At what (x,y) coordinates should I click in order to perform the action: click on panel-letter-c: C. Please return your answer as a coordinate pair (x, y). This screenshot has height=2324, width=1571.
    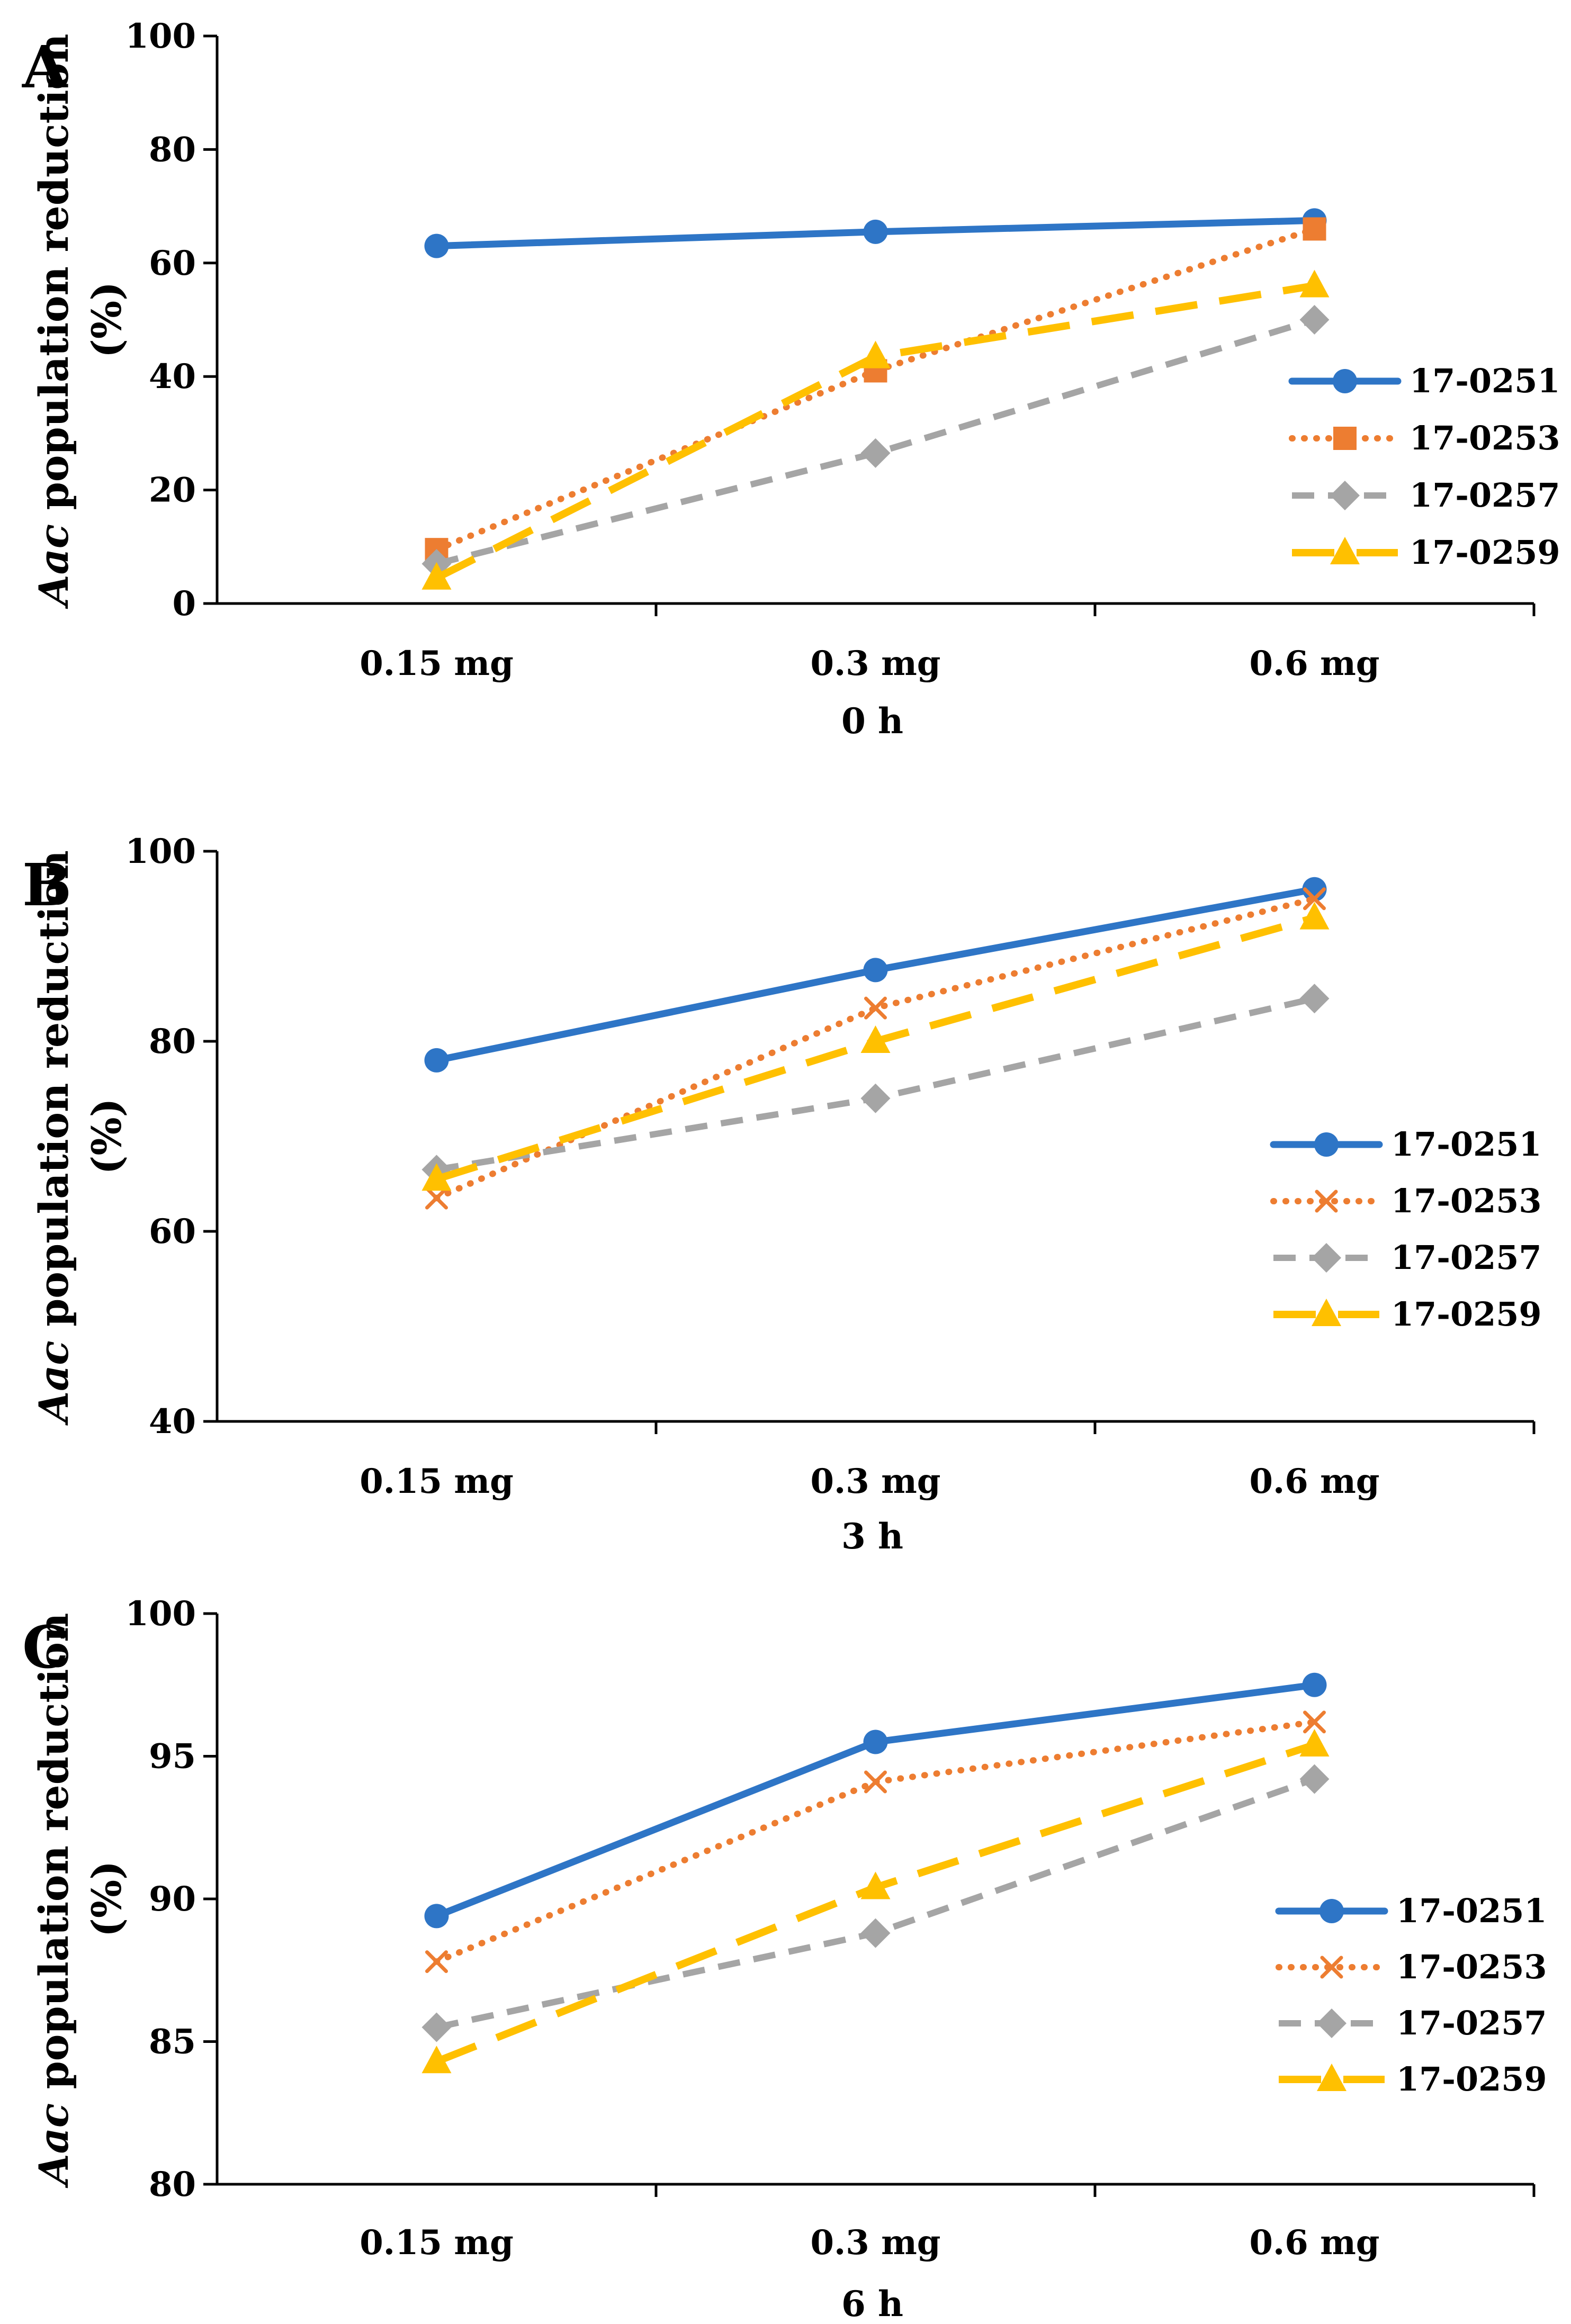
    Looking at the image, I should click on (45, 1647).